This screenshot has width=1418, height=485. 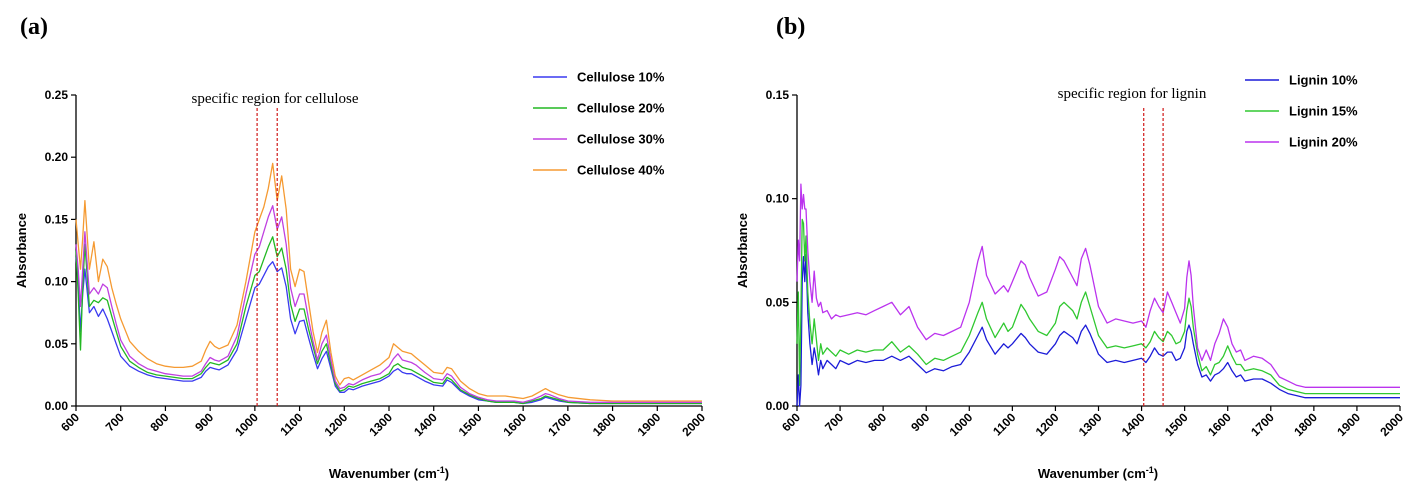 I want to click on legend-label: Lignin 20%, so click(x=1323, y=142).